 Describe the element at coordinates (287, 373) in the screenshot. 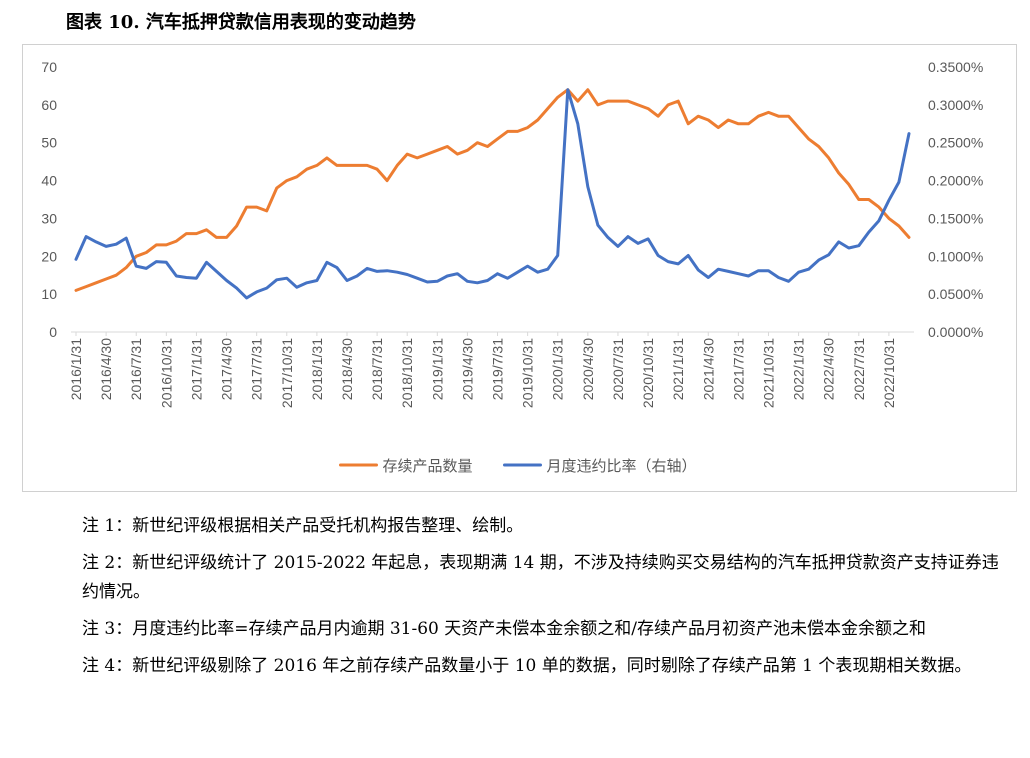

I see `x-tick-label: 2017/10/31` at that location.